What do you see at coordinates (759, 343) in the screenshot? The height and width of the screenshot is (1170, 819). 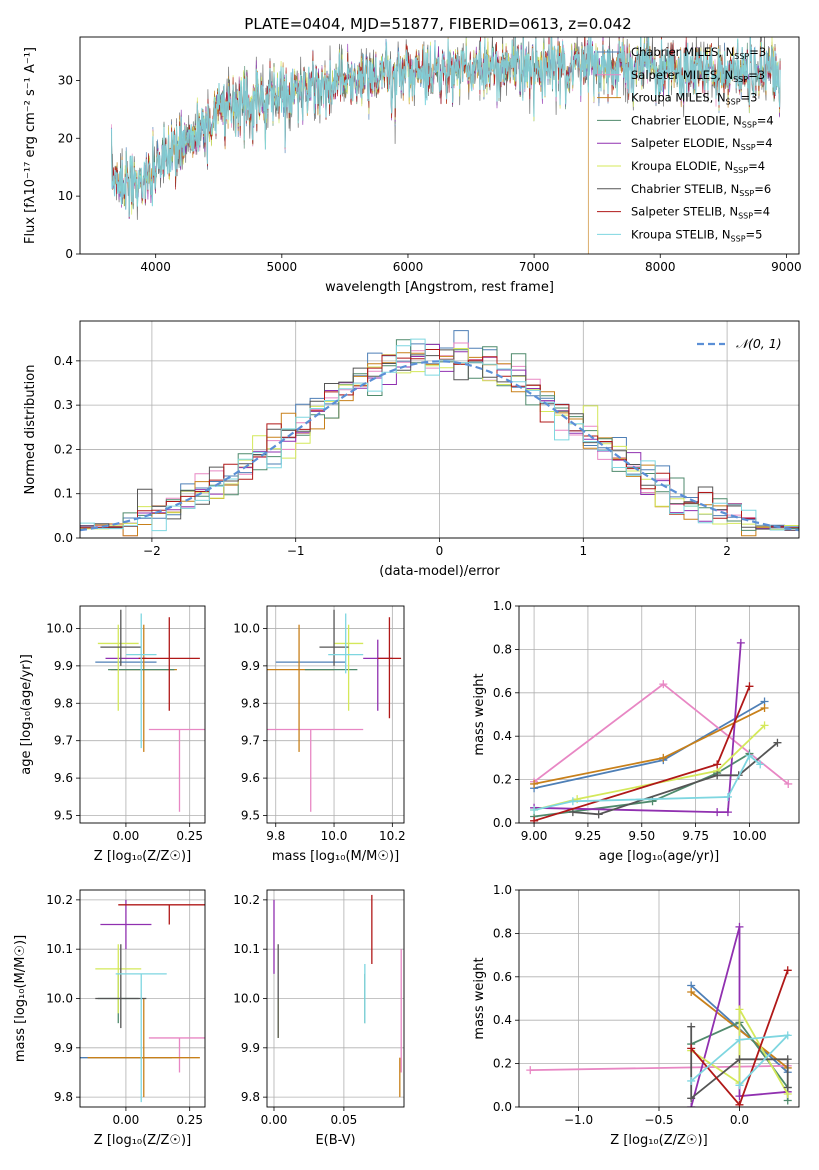 I see `legend-entry: 𝒩(0, 1)` at bounding box center [759, 343].